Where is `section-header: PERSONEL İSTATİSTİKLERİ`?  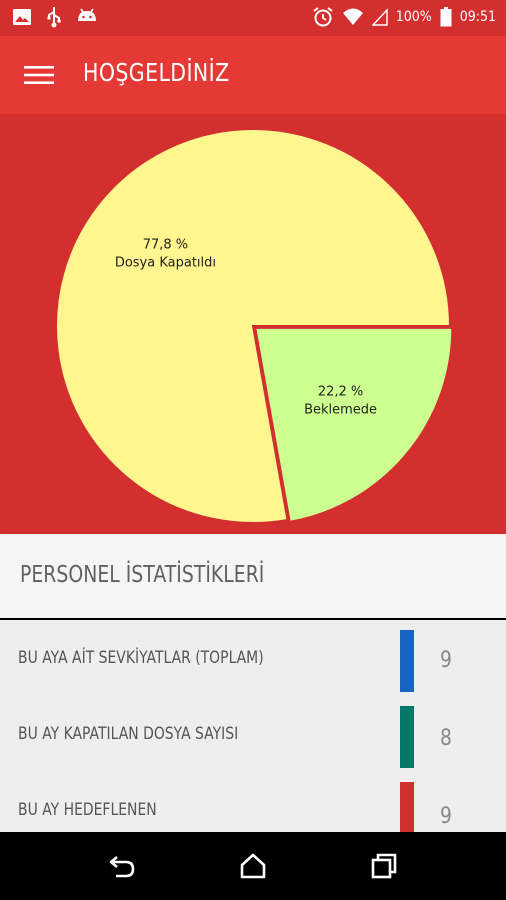
section-header: PERSONEL İSTATİSTİKLERİ is located at coordinates (253, 576).